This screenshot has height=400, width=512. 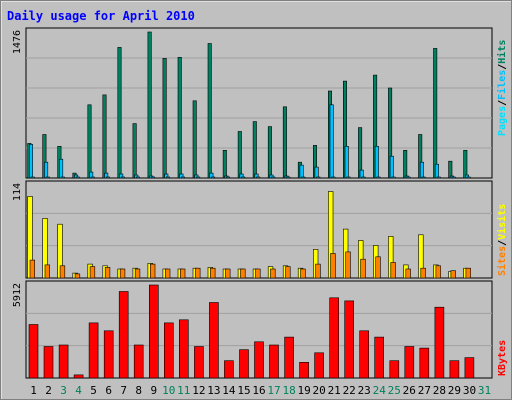 What do you see at coordinates (123, 390) in the screenshot?
I see `x-tick-label-7: 7` at bounding box center [123, 390].